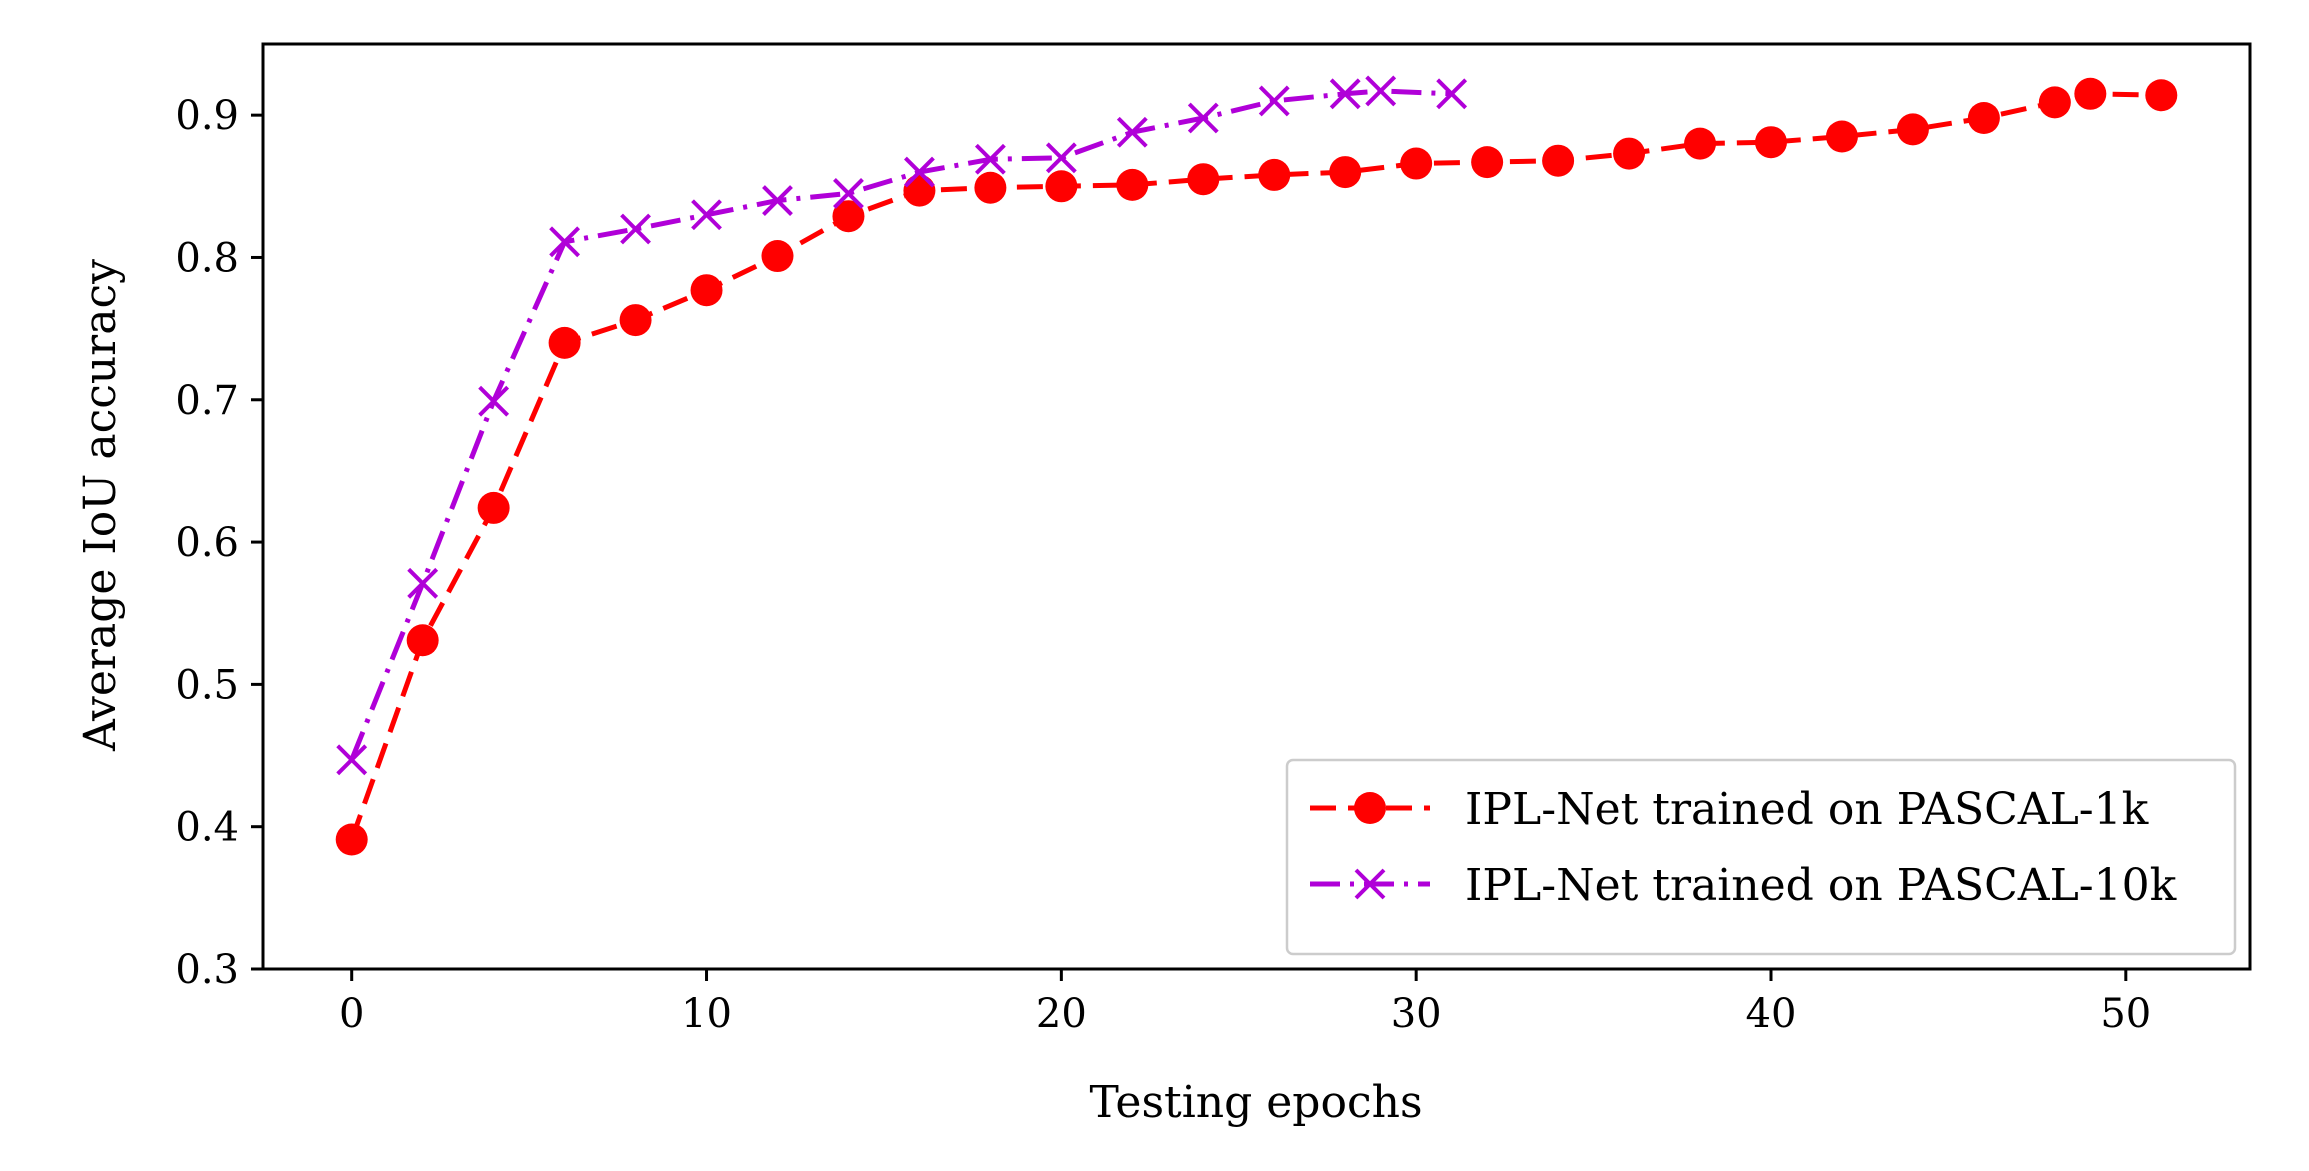  What do you see at coordinates (207, 258) in the screenshot?
I see `y-tick-label: 0.8` at bounding box center [207, 258].